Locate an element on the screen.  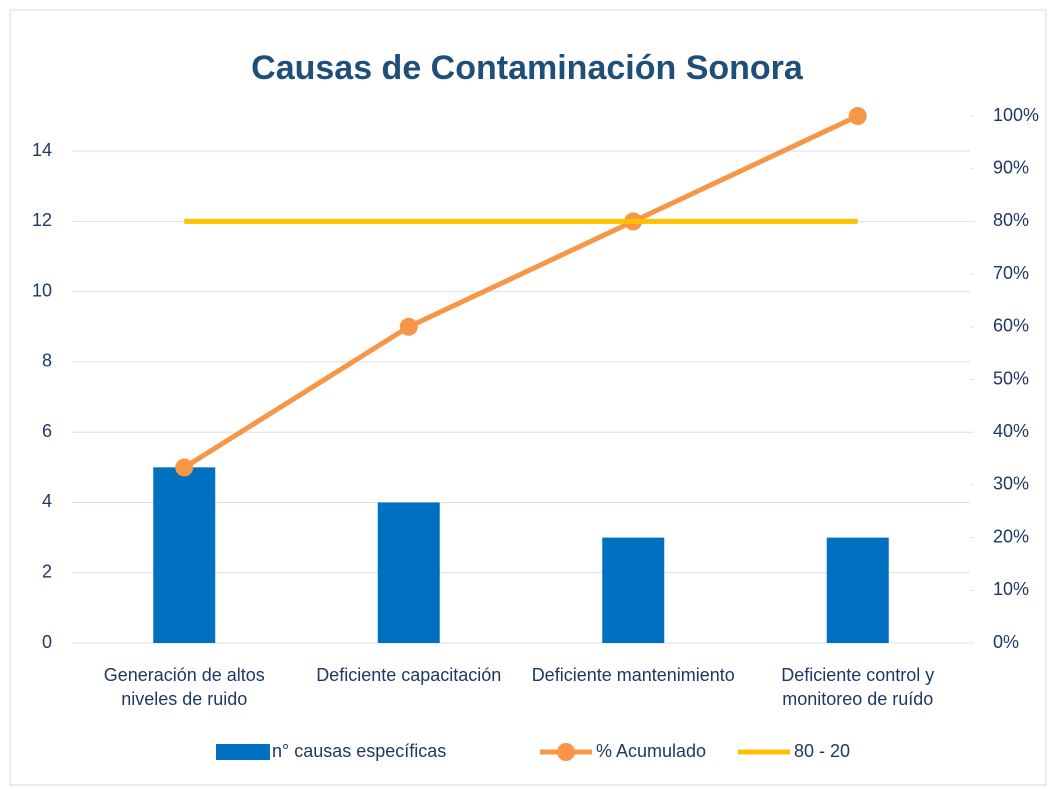
y-tick-label: 2 is located at coordinates (47, 571).